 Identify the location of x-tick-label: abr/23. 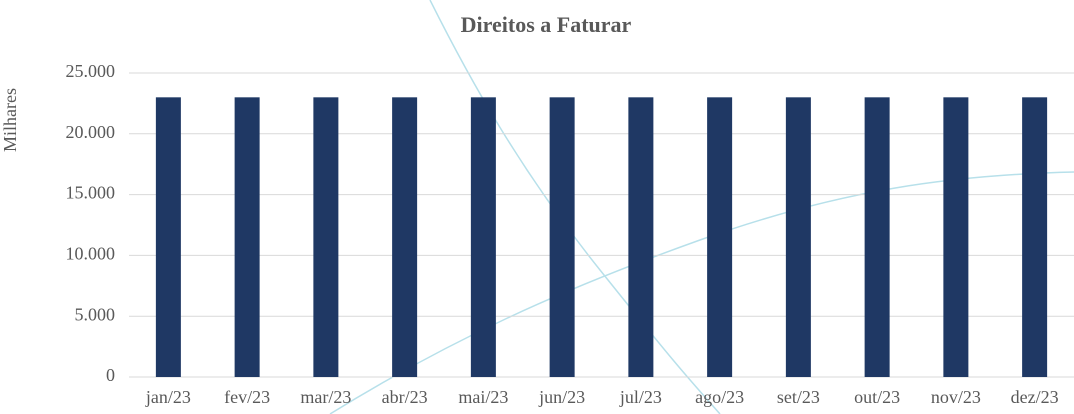
(405, 397).